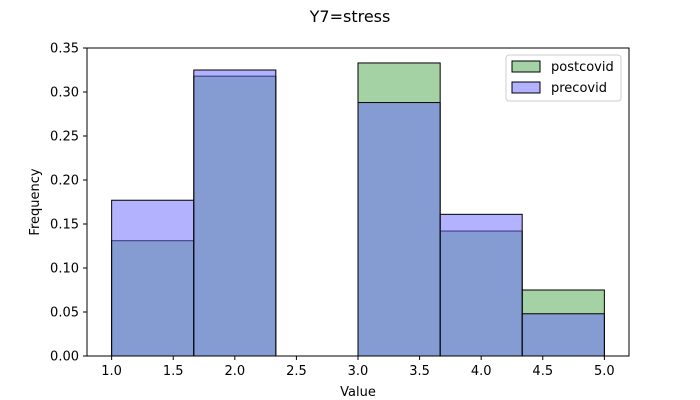 The image size is (700, 400). What do you see at coordinates (481, 371) in the screenshot?
I see `x-tick-label: 4.0` at bounding box center [481, 371].